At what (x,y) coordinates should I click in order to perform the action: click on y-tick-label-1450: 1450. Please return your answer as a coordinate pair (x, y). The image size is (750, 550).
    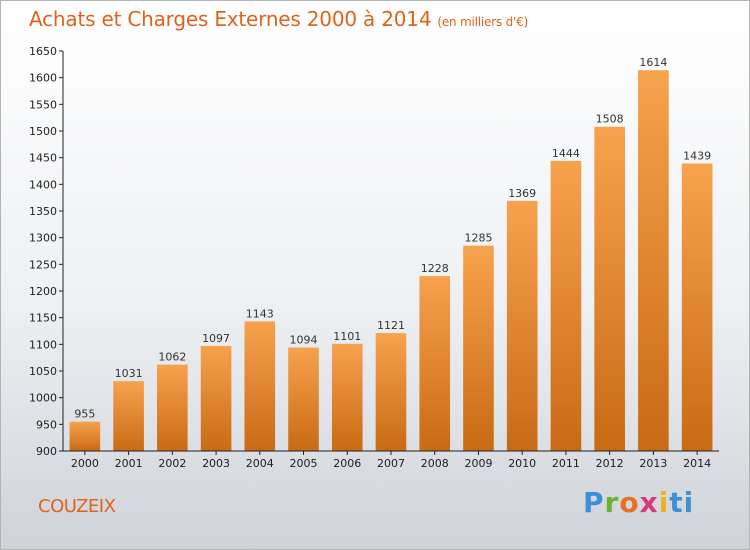
    Looking at the image, I should click on (43, 158).